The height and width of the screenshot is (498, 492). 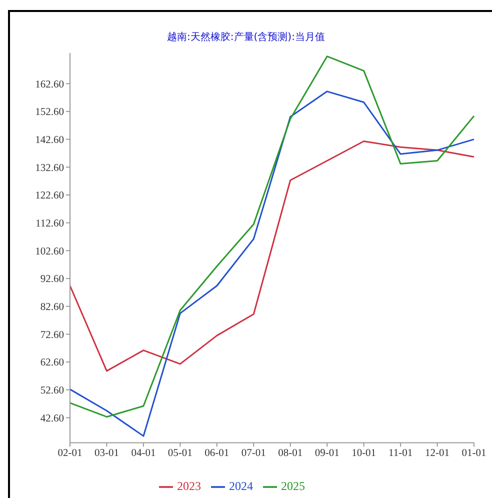 I want to click on y-tick-label: 92.60, so click(x=52, y=280).